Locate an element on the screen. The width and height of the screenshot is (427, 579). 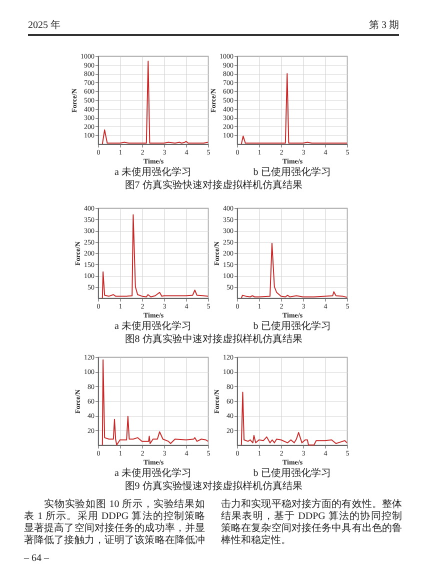
text: 2025 年 is located at coordinates (44, 26).